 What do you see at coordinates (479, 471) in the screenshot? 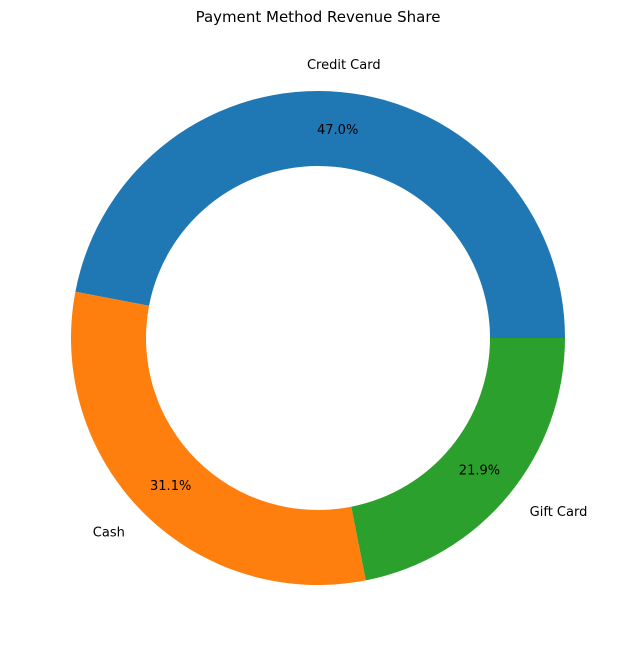
I see `pct-label-gift-card: 21.9%` at bounding box center [479, 471].